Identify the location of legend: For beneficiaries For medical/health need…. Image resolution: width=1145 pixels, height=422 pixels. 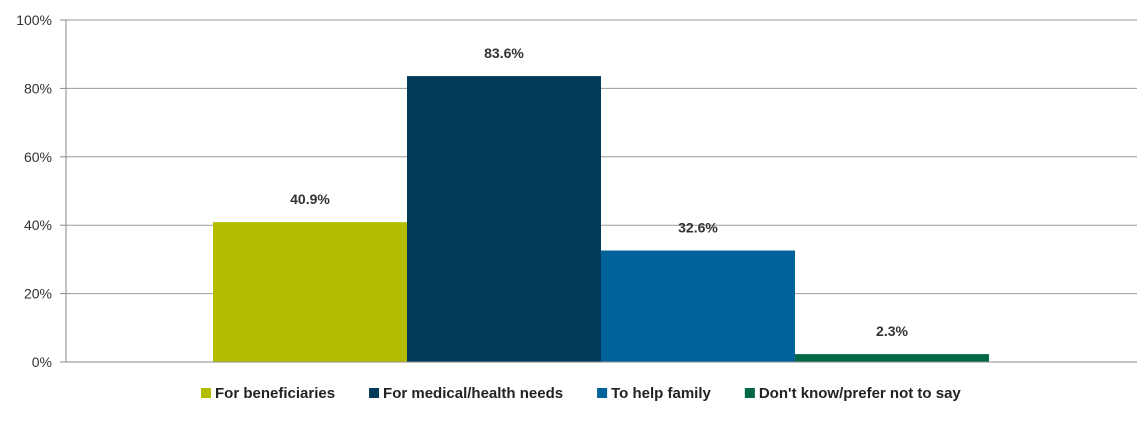
(581, 393).